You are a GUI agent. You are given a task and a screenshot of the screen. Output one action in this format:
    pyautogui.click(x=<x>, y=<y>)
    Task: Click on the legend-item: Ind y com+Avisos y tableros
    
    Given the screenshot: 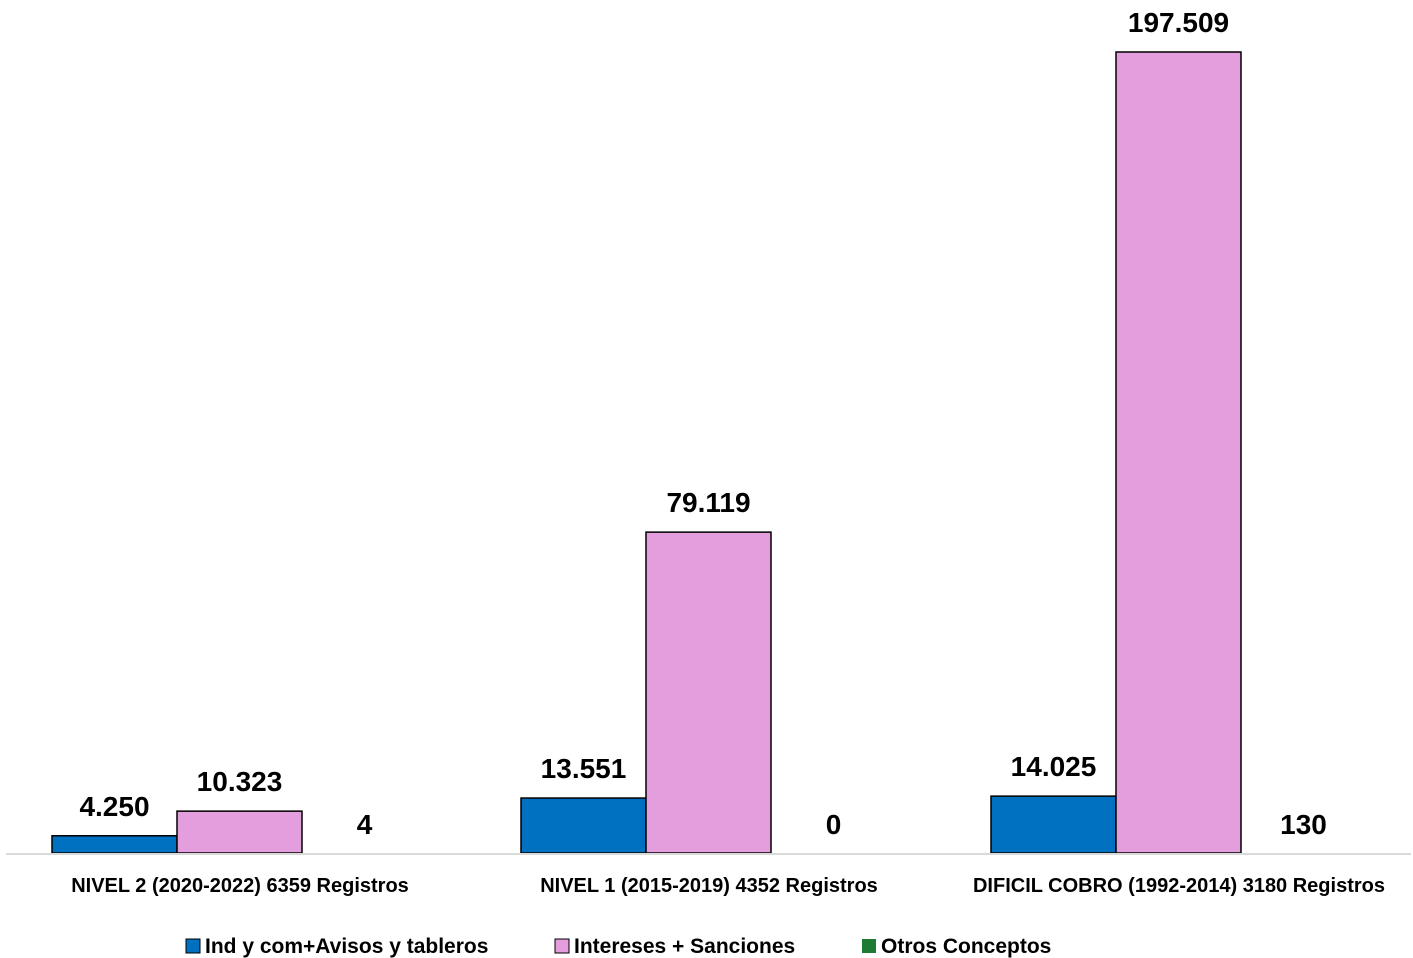 What is the action you would take?
    pyautogui.click(x=336, y=946)
    